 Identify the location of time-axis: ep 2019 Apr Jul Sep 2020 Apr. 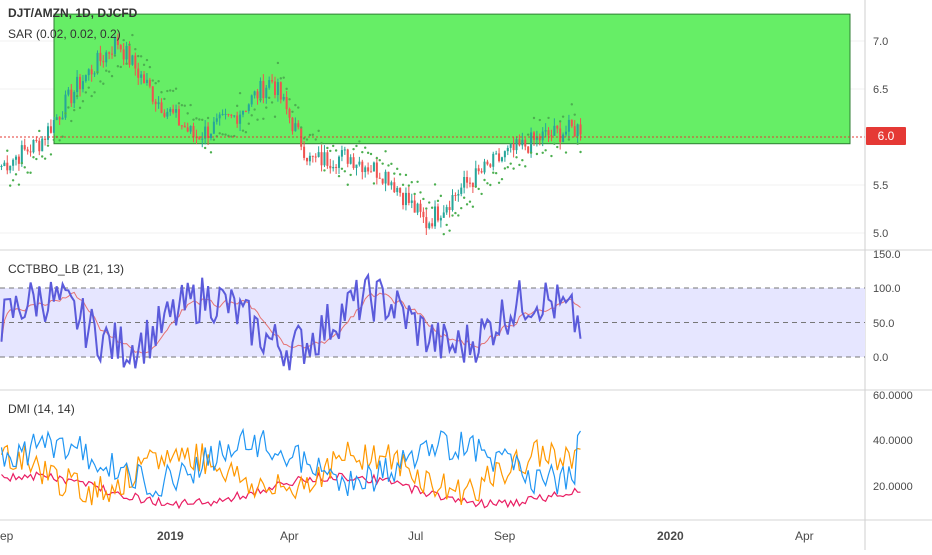
(407, 536).